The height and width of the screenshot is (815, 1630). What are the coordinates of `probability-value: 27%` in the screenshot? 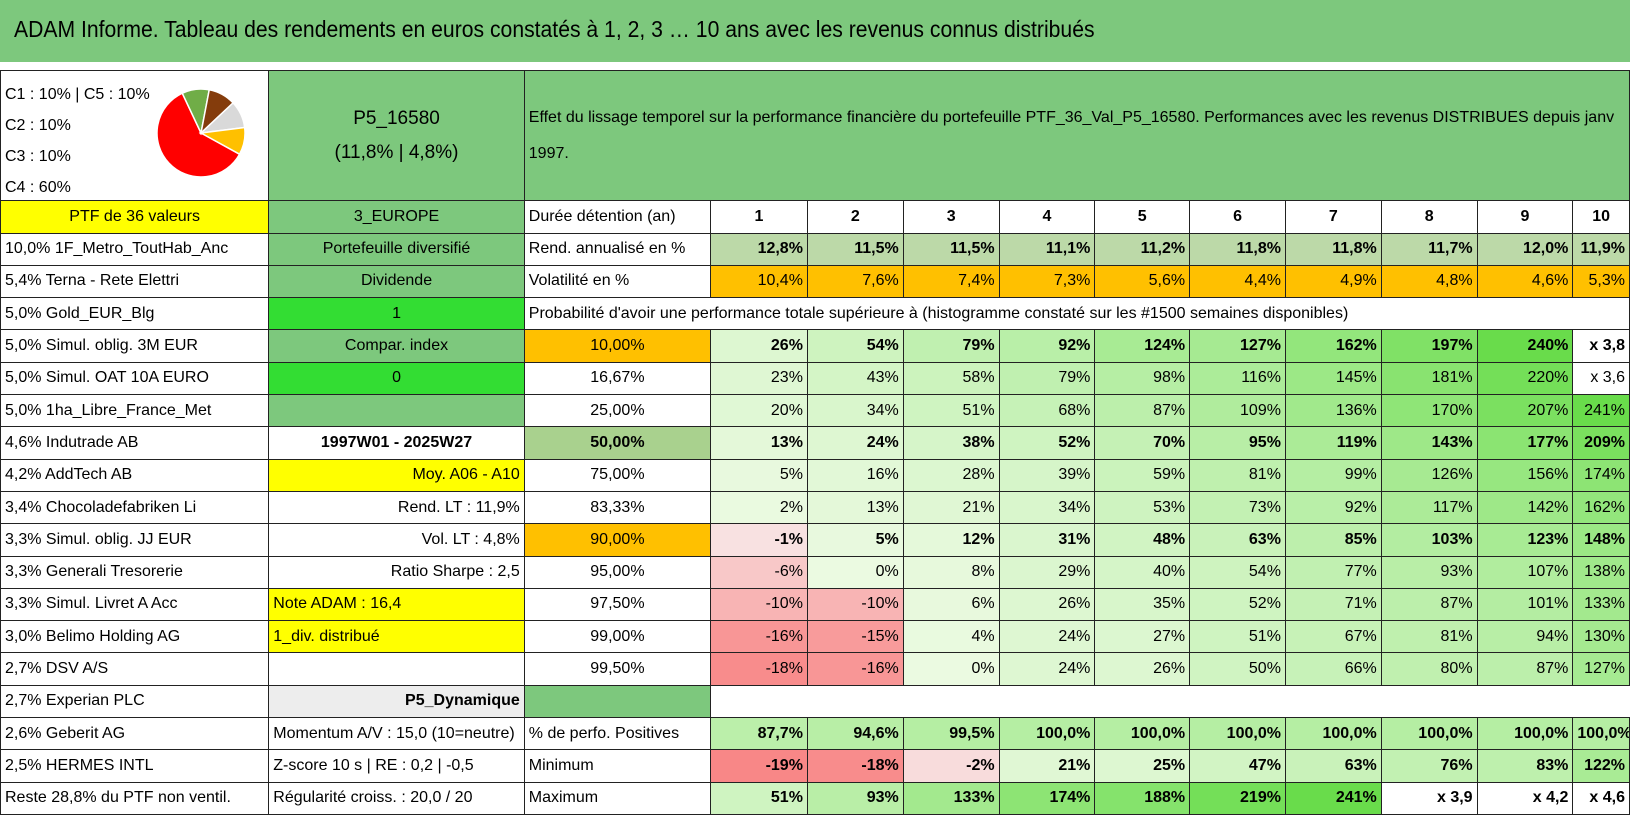 It's located at (1142, 637).